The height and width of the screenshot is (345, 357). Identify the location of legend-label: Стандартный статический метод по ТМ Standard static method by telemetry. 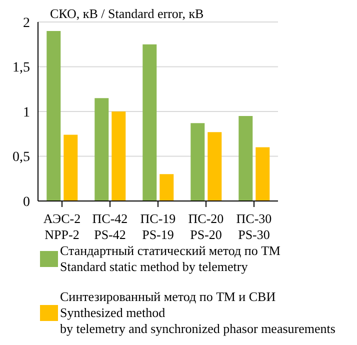
(170, 259).